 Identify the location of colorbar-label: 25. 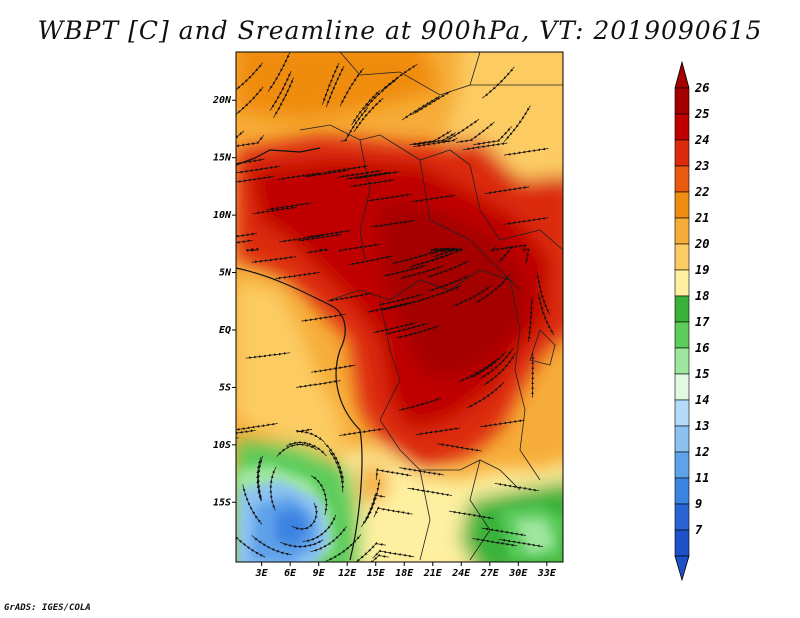
(701, 114).